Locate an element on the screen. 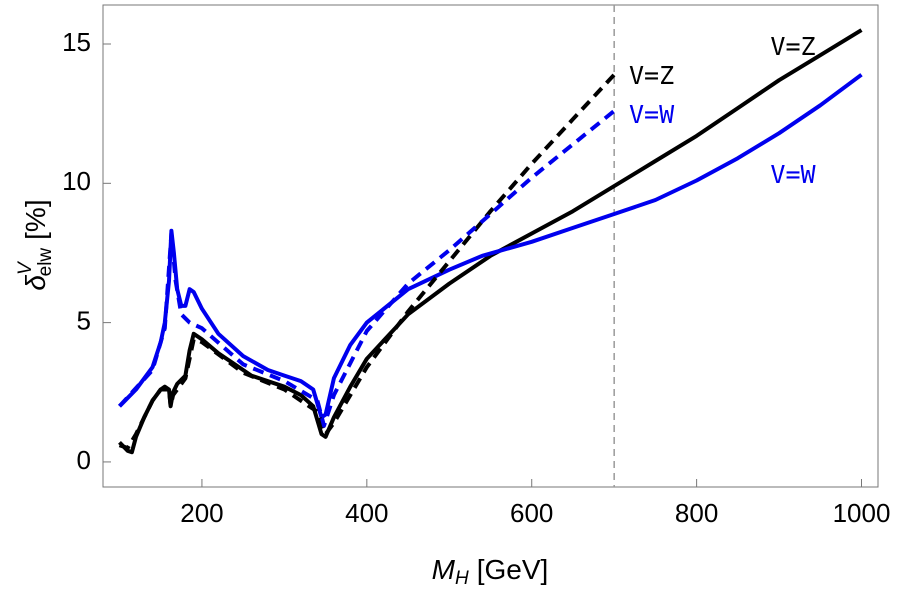 Image resolution: width=899 pixels, height=590 pixels. y-label-symbol: δ is located at coordinates (35, 283).